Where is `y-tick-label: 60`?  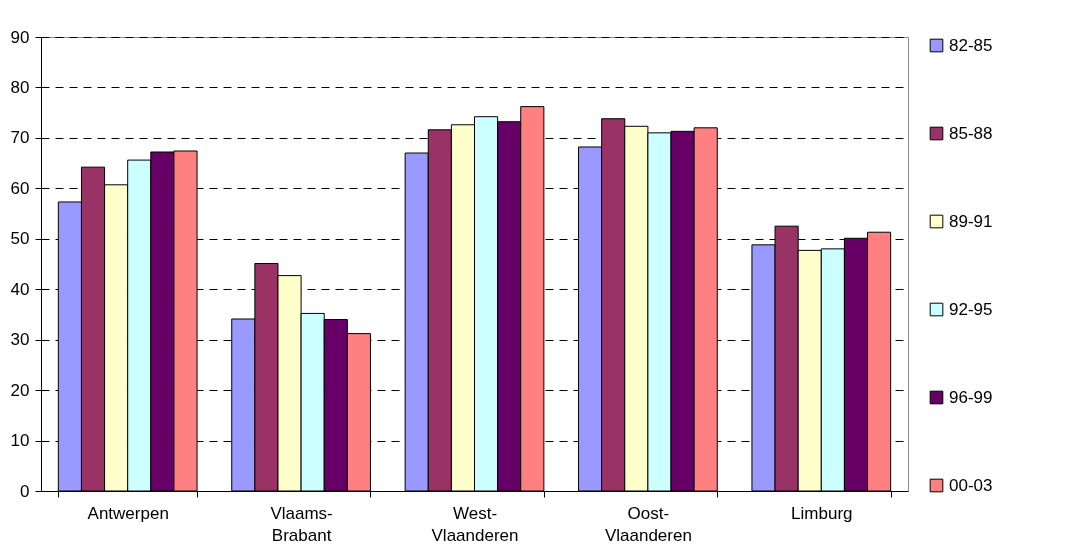 y-tick-label: 60 is located at coordinates (20, 188).